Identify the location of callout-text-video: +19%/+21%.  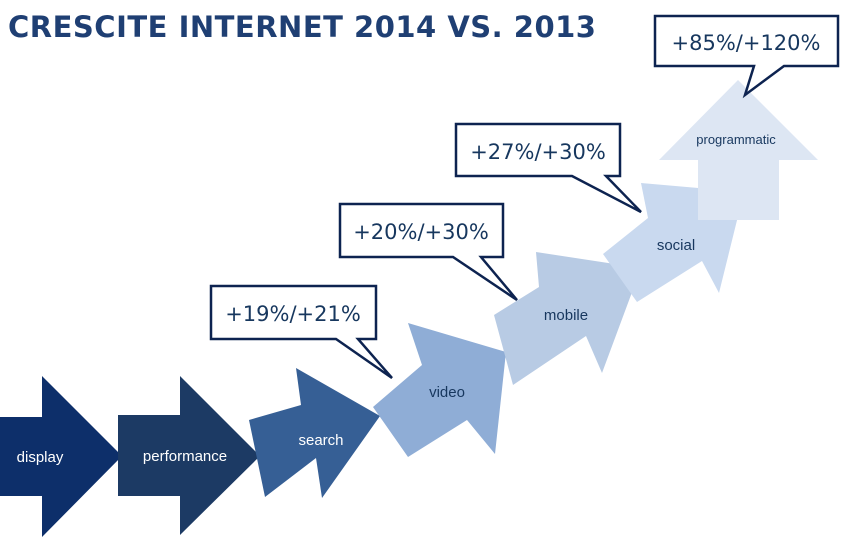
(293, 314).